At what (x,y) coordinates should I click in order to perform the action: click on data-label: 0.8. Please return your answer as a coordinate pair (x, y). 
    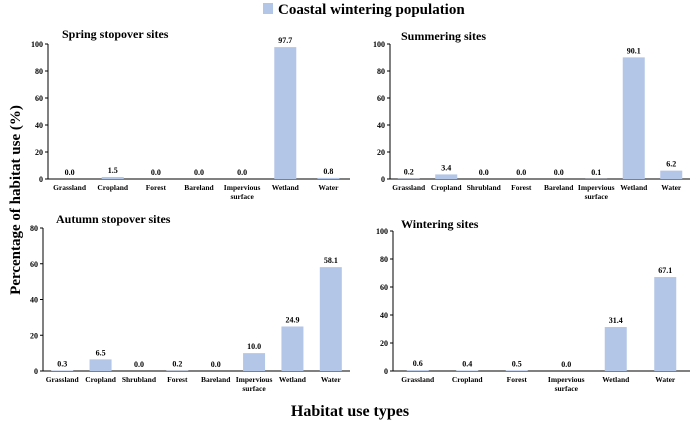
    Looking at the image, I should click on (328, 171).